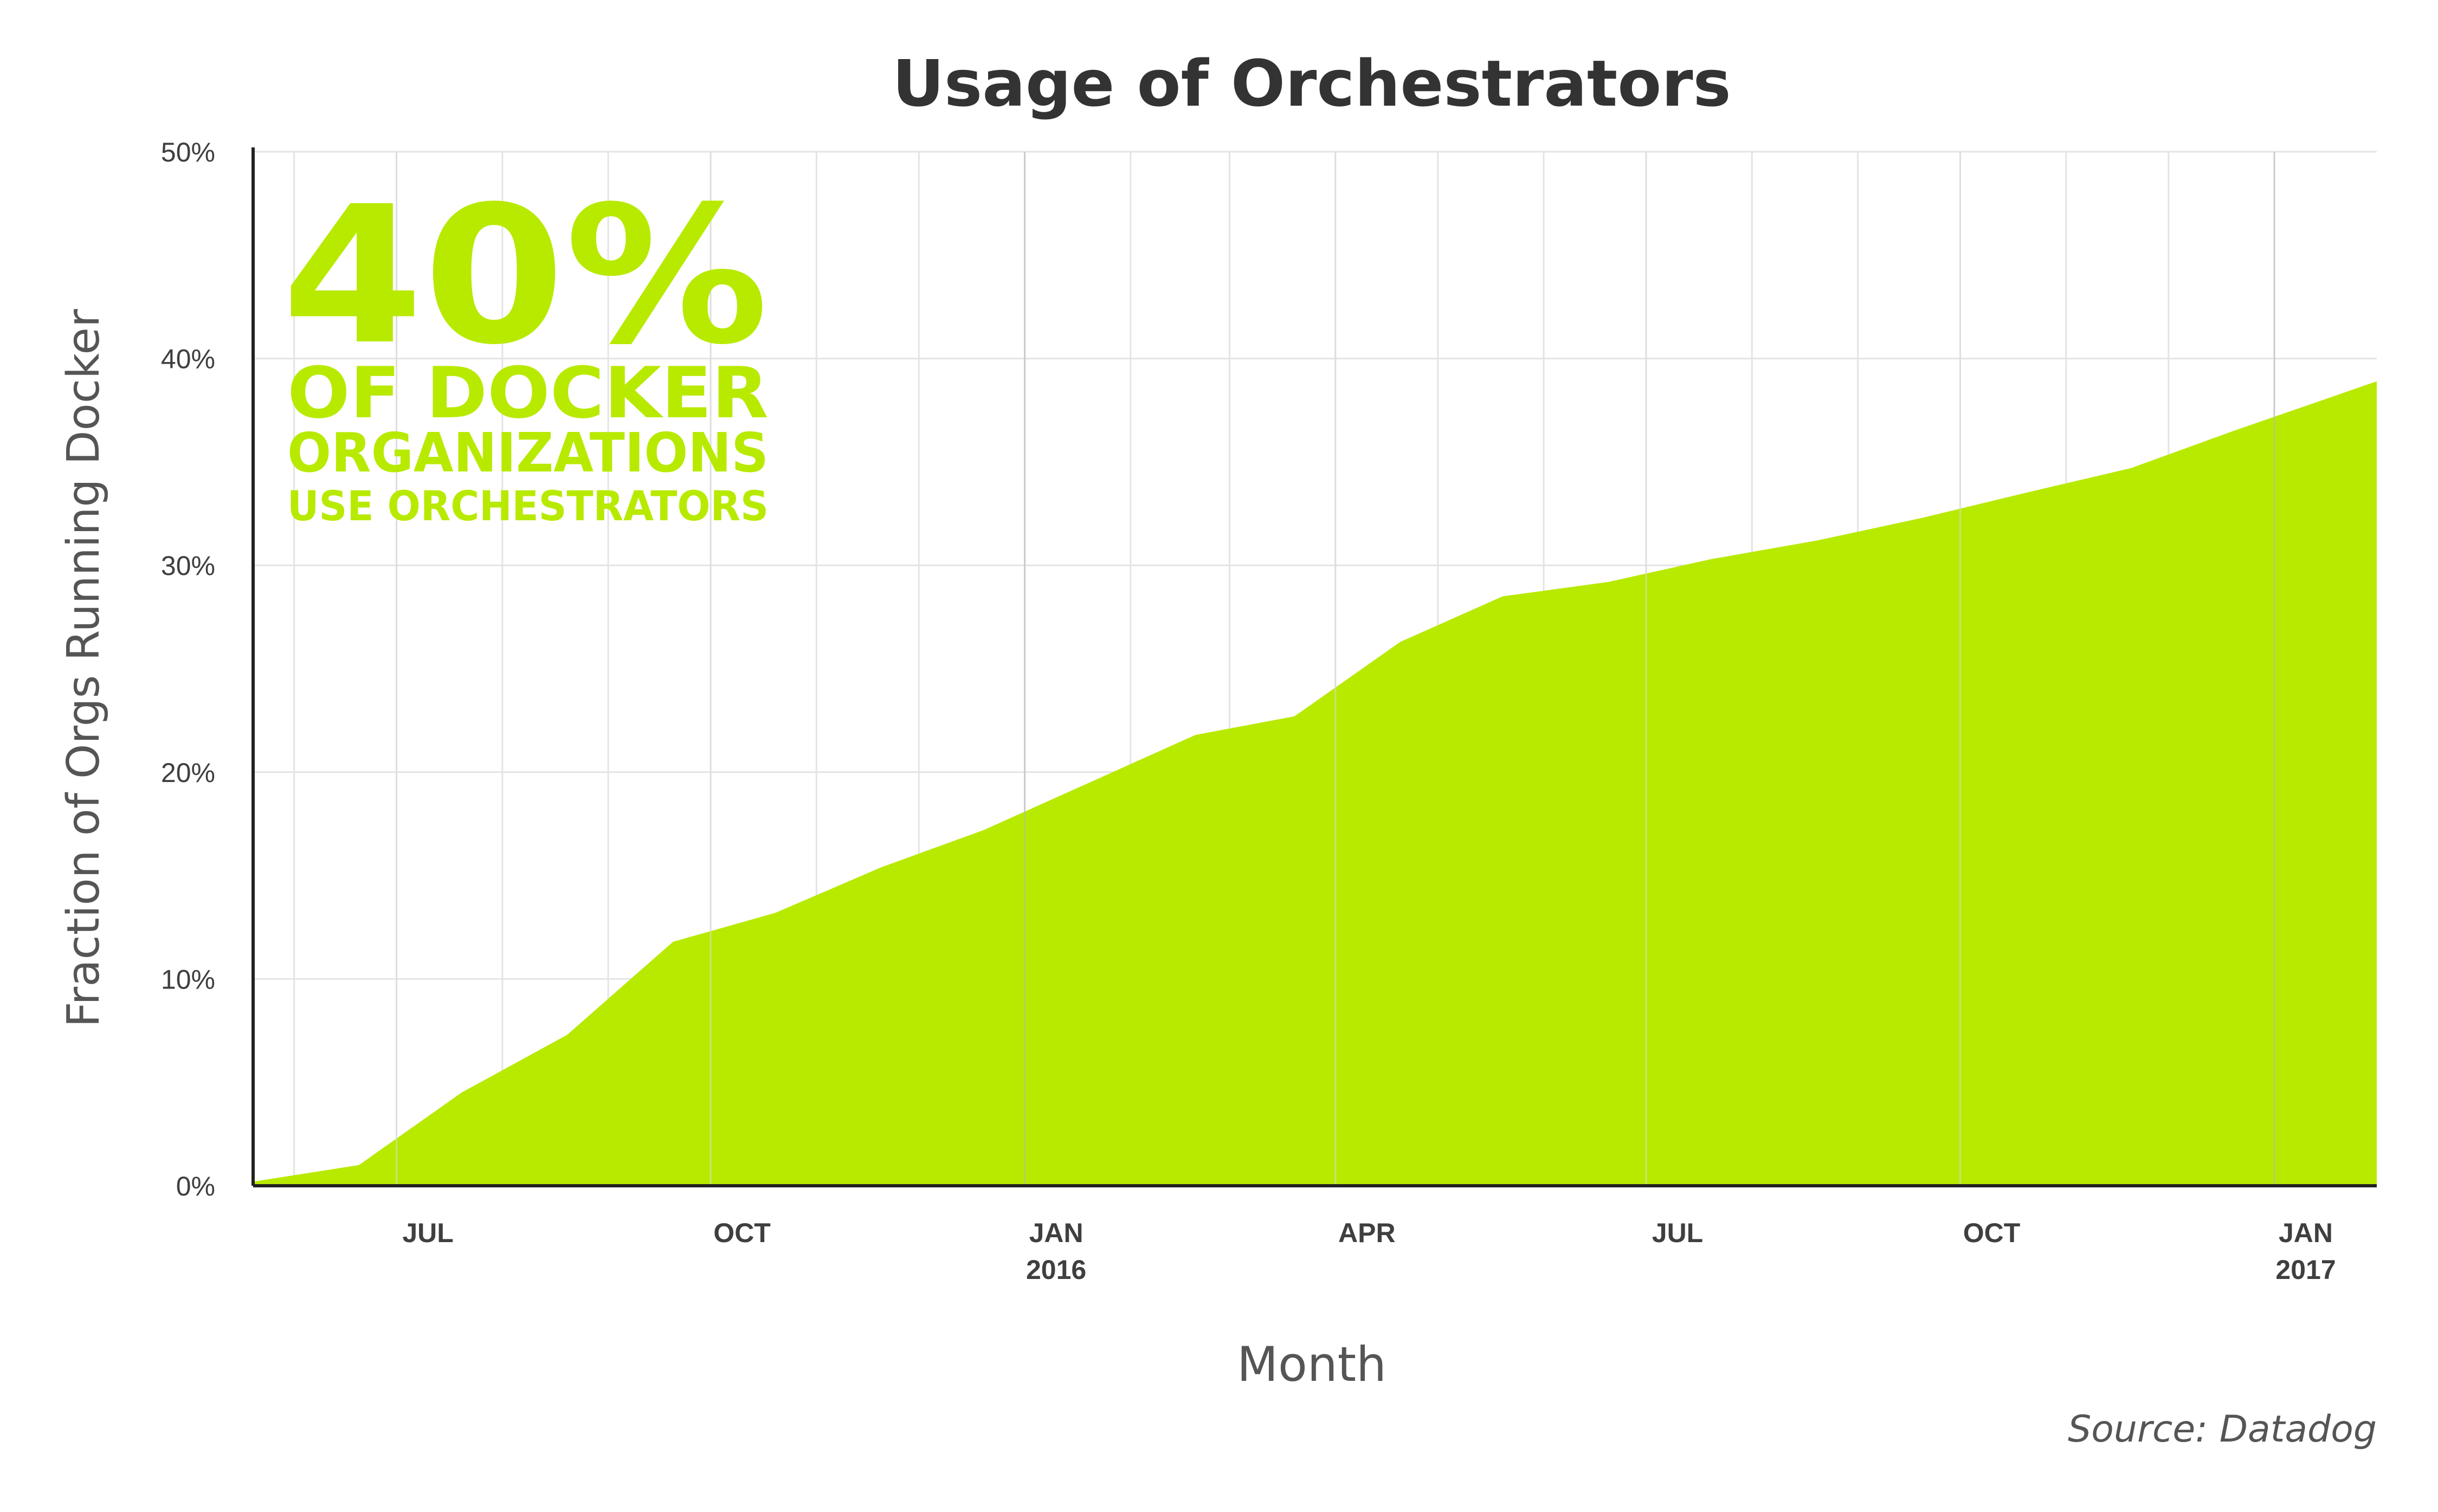  What do you see at coordinates (2305, 1270) in the screenshot?
I see `x-tick-sublabel: 2017` at bounding box center [2305, 1270].